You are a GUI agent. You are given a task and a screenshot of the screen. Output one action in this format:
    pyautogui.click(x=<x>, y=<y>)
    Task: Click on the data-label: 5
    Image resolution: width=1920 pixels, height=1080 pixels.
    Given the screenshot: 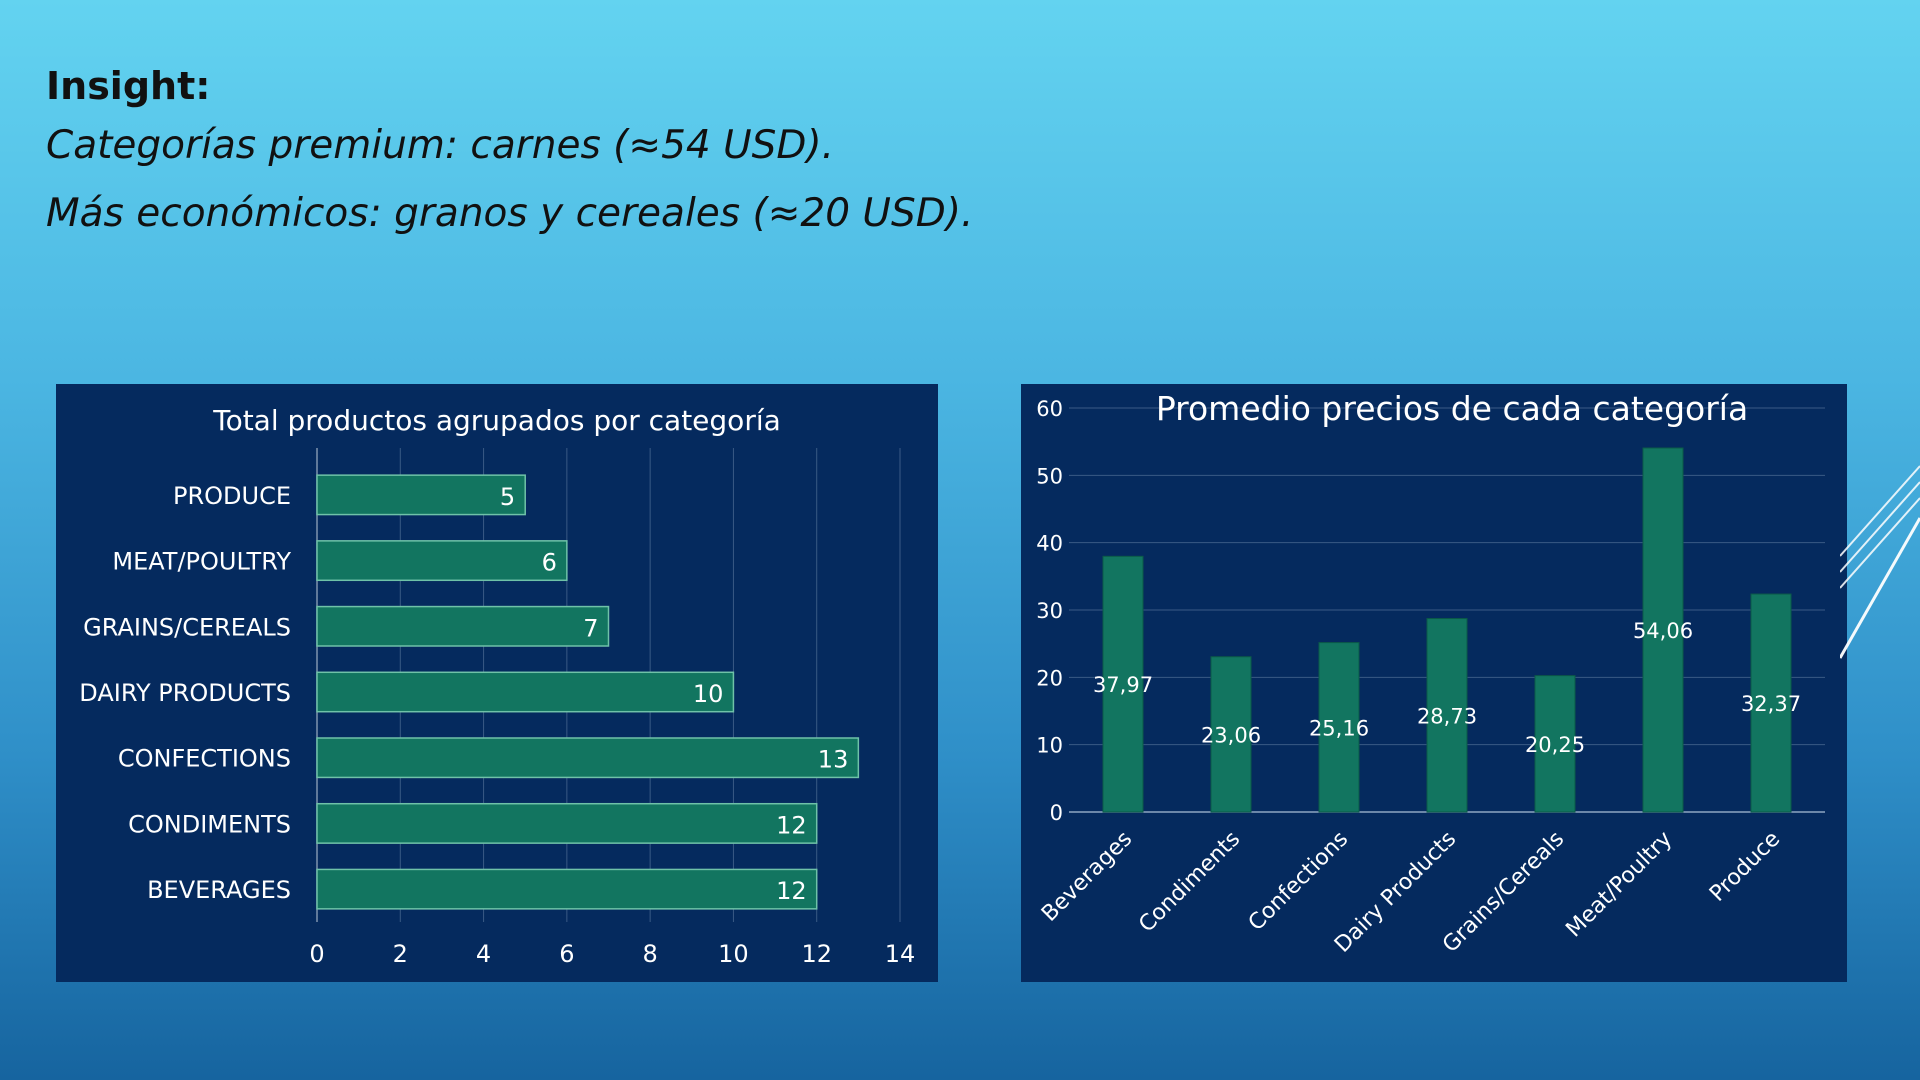 What is the action you would take?
    pyautogui.click(x=507, y=497)
    